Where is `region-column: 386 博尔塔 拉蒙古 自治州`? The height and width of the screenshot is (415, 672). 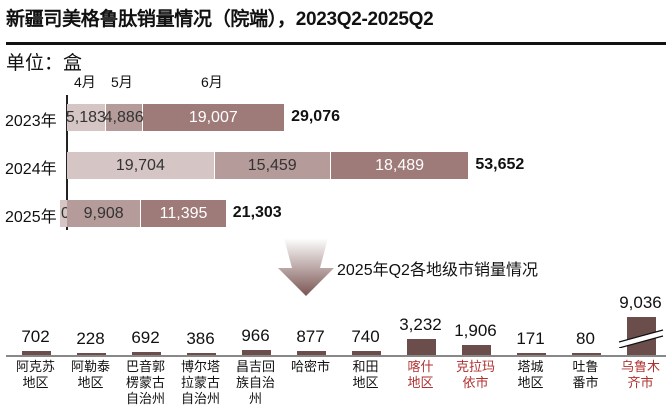 region-column: 386 博尔塔 拉蒙古 自治州 is located at coordinates (200, 357).